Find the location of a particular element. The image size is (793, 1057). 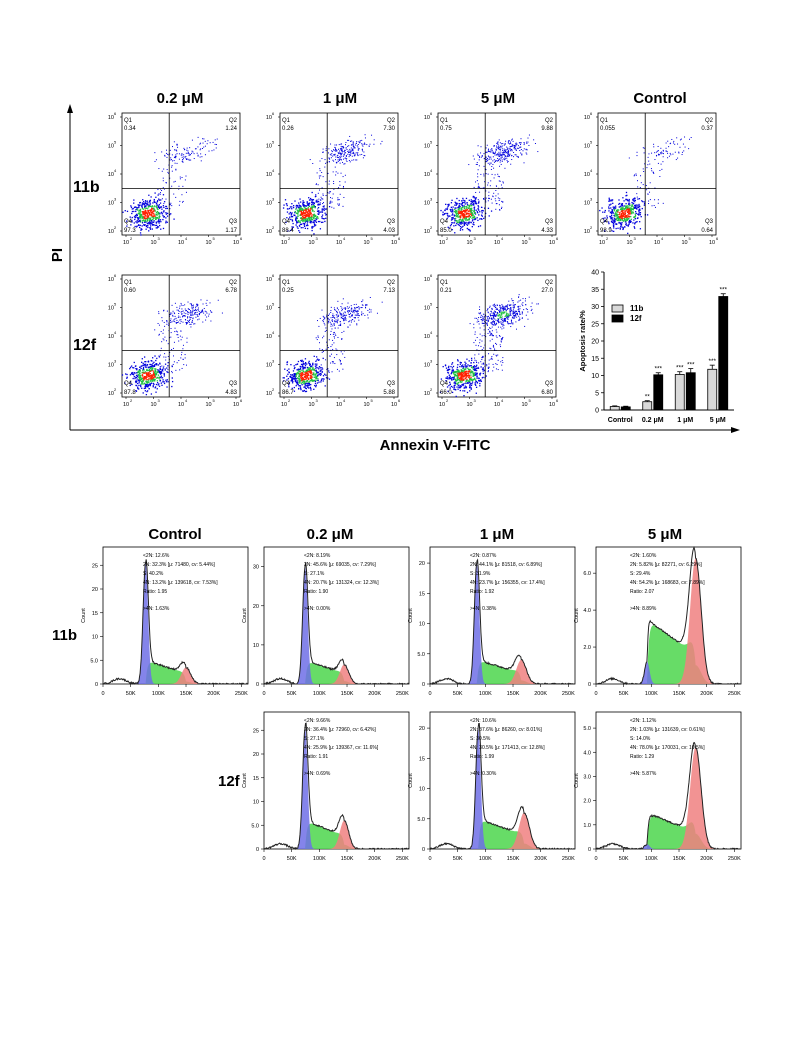

x-tick-exponent: 6 is located at coordinates (241, 238).